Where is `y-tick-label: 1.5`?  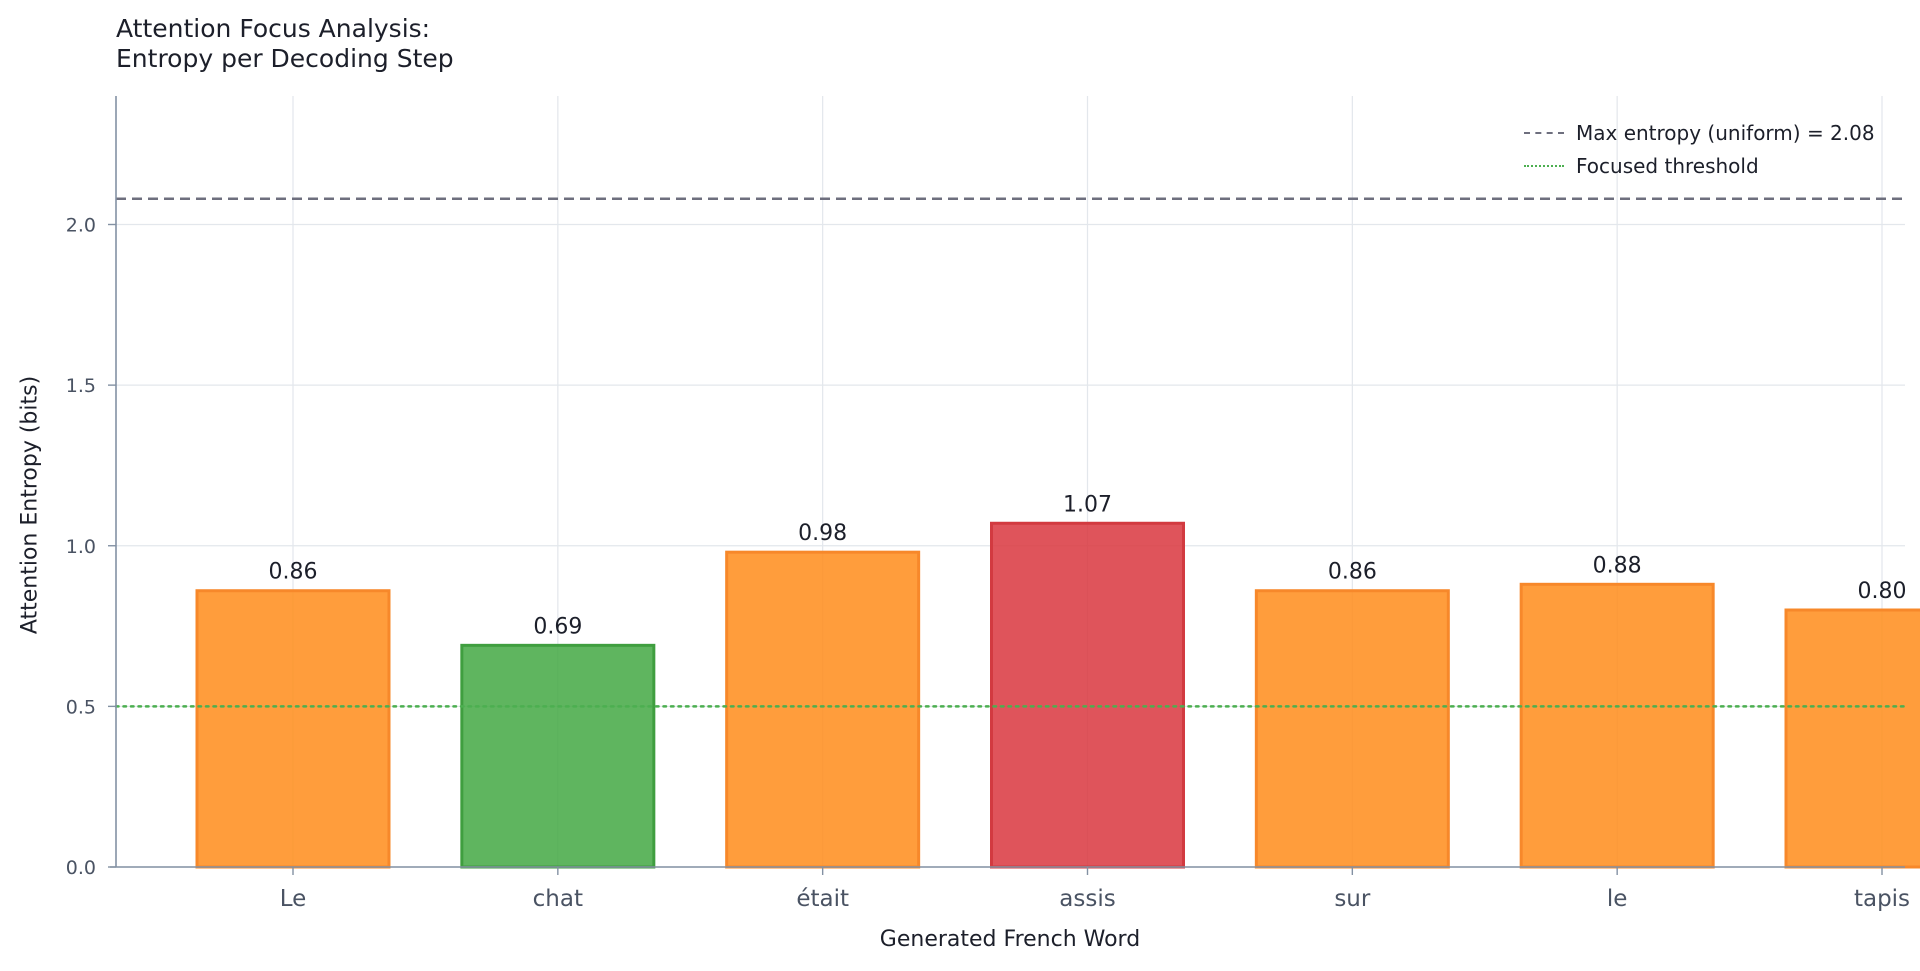
y-tick-label: 1.5 is located at coordinates (81, 386).